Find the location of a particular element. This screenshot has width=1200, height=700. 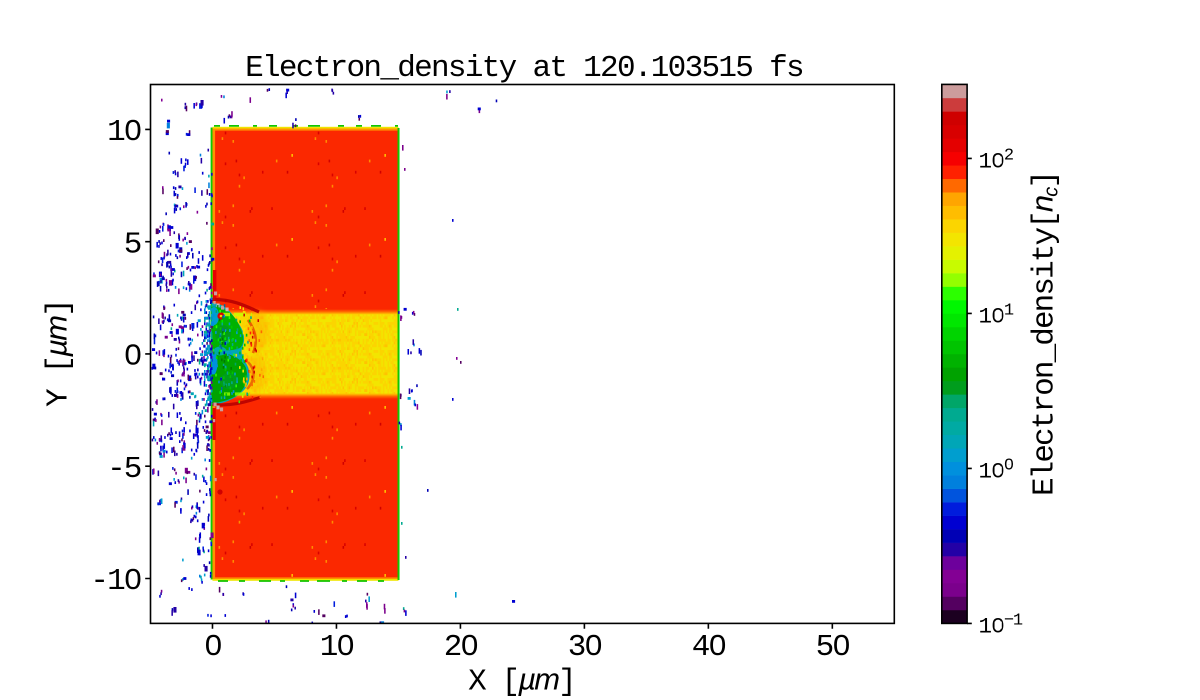

svg-text: Y [µm] is located at coordinates (58, 353).